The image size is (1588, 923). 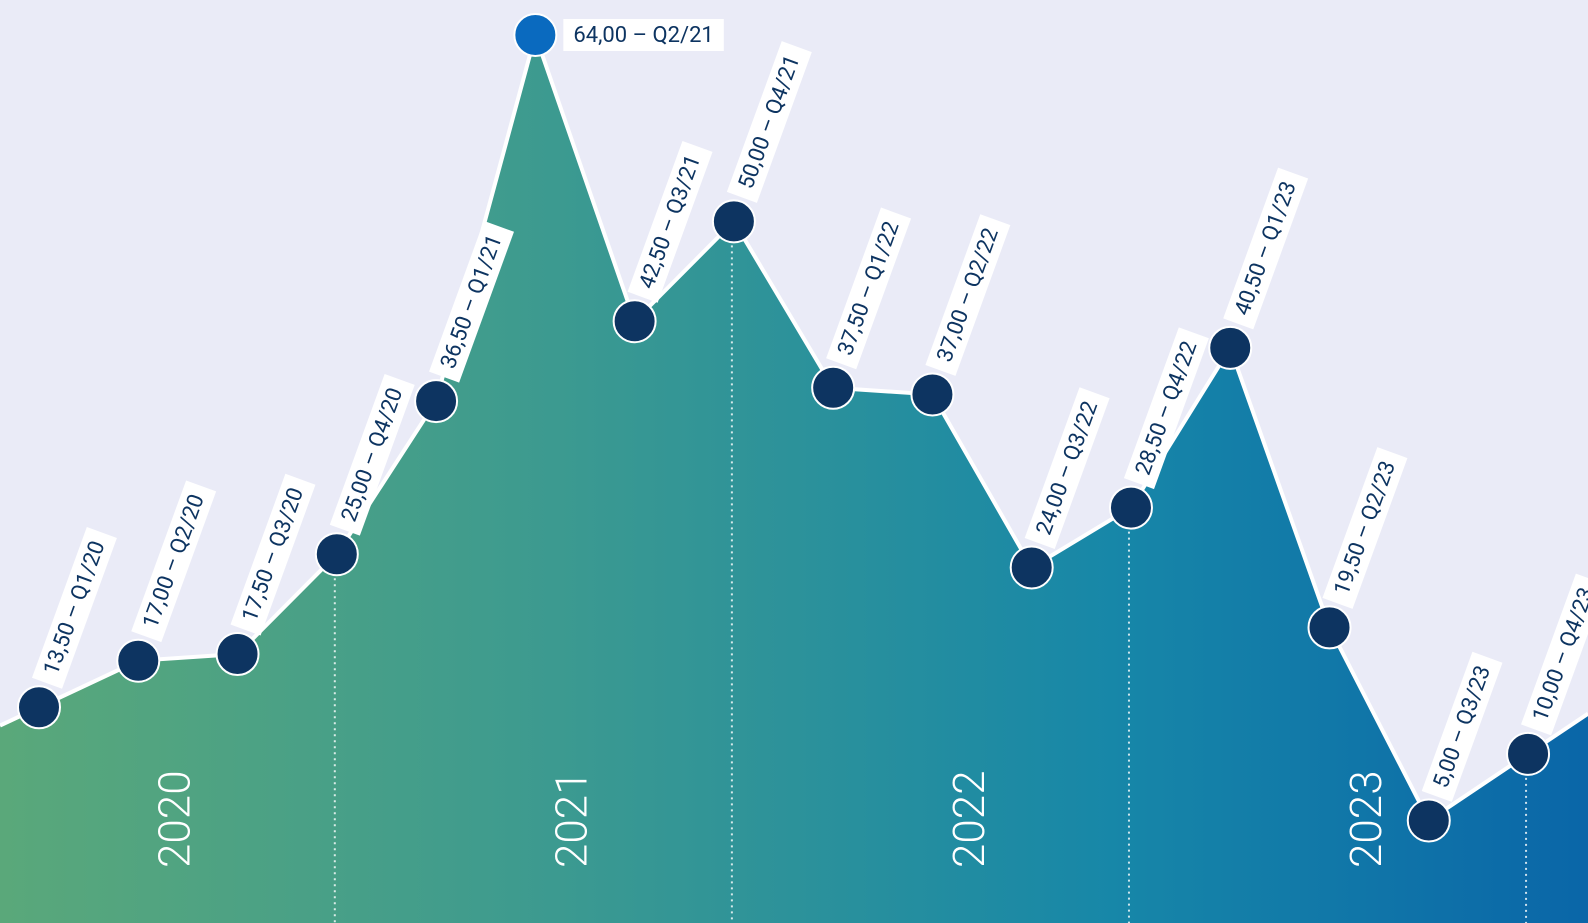 I want to click on value-label: 13,50 – Q1/20, so click(x=75, y=608).